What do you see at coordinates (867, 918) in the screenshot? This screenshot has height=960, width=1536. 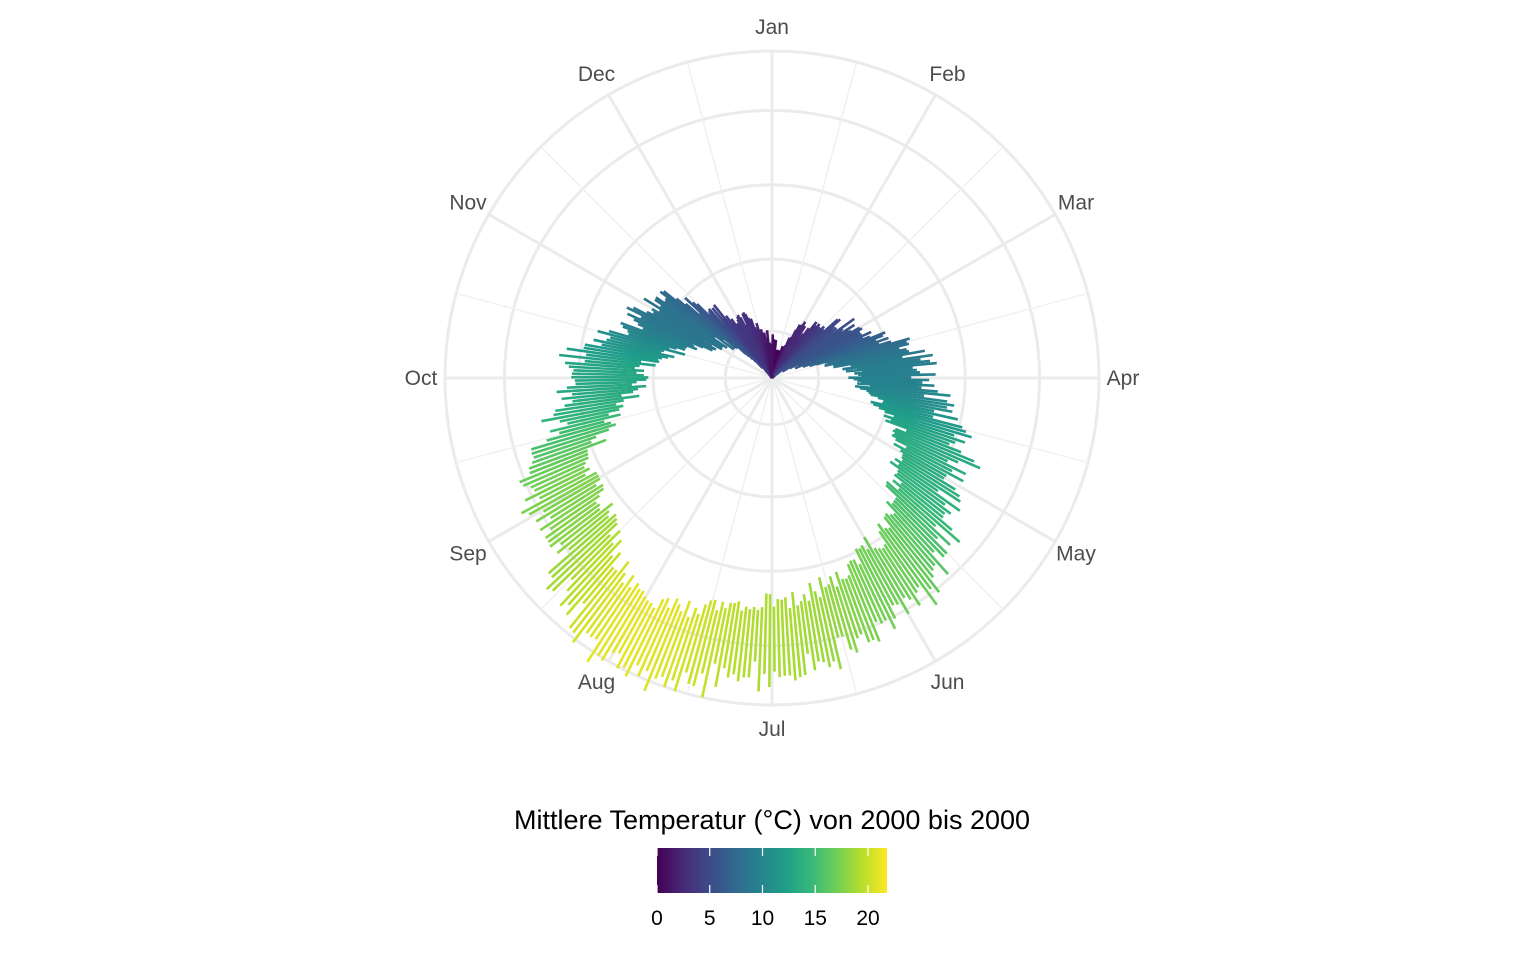 I see `legend-tick-label-4: 20` at bounding box center [867, 918].